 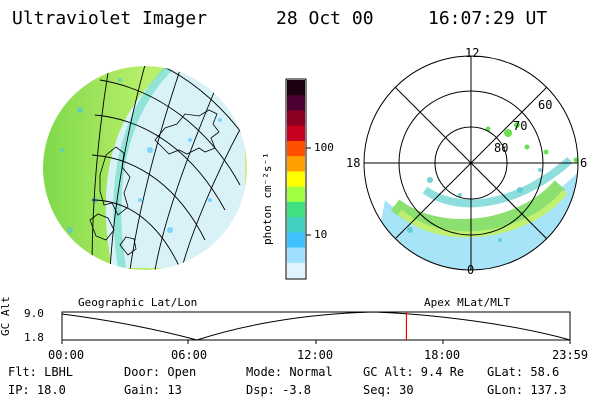 I want to click on timeline-xtick-1200: 12:00, so click(x=315, y=355).